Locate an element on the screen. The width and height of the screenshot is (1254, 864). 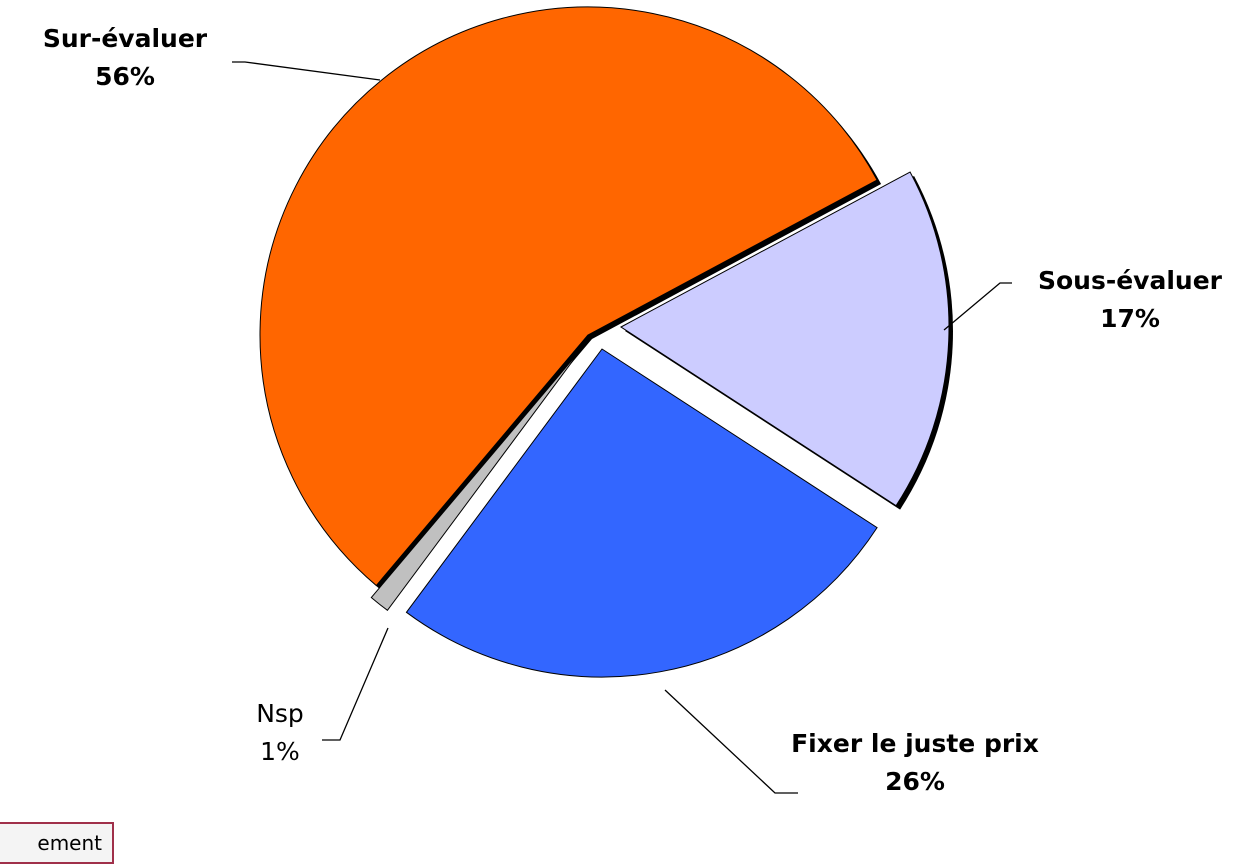
category-label: Fixer le juste prix is located at coordinates (915, 743).